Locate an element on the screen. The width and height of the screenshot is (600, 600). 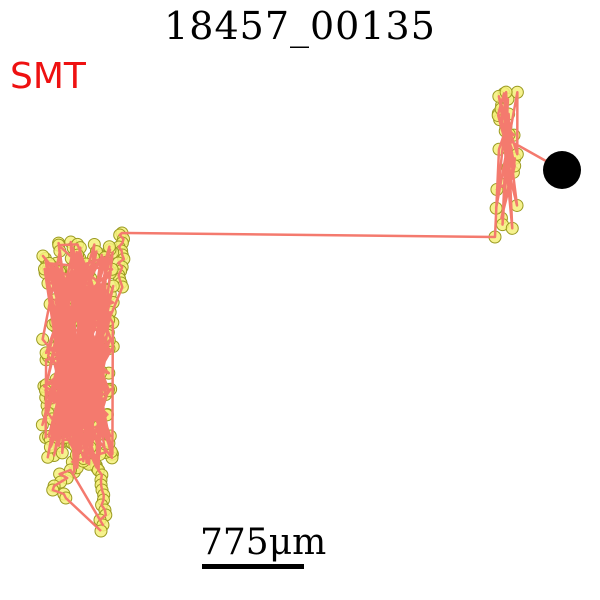
figure-title: 18457_00135 is located at coordinates (300, 26).